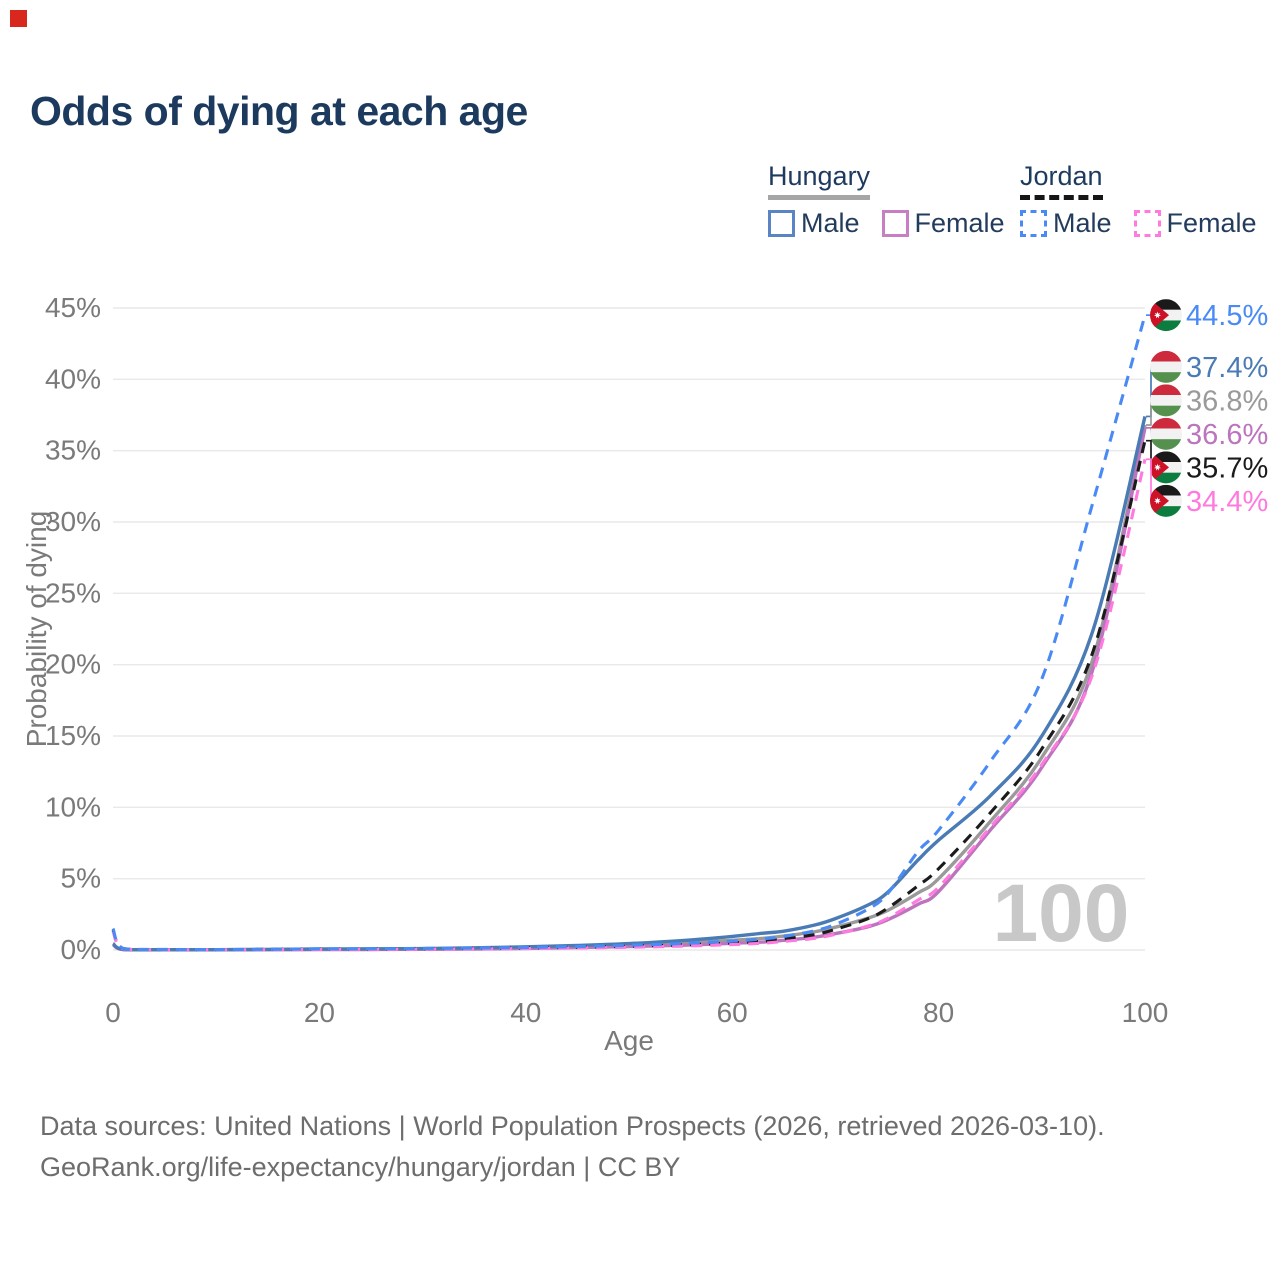 The image size is (1280, 1280). Describe the element at coordinates (319, 1012) in the screenshot. I see `x-tick-label: 20` at that location.